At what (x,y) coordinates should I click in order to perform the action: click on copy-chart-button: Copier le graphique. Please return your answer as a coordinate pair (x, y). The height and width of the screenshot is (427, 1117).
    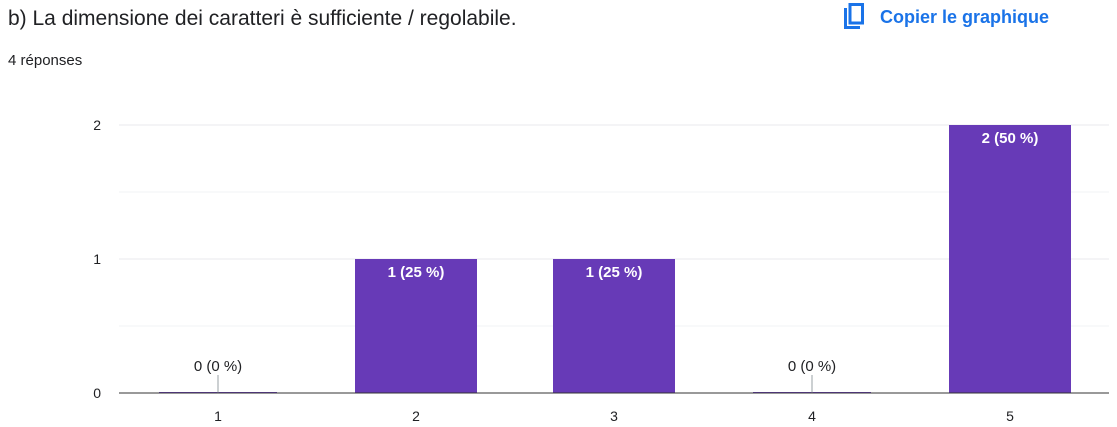
    Looking at the image, I should click on (947, 17).